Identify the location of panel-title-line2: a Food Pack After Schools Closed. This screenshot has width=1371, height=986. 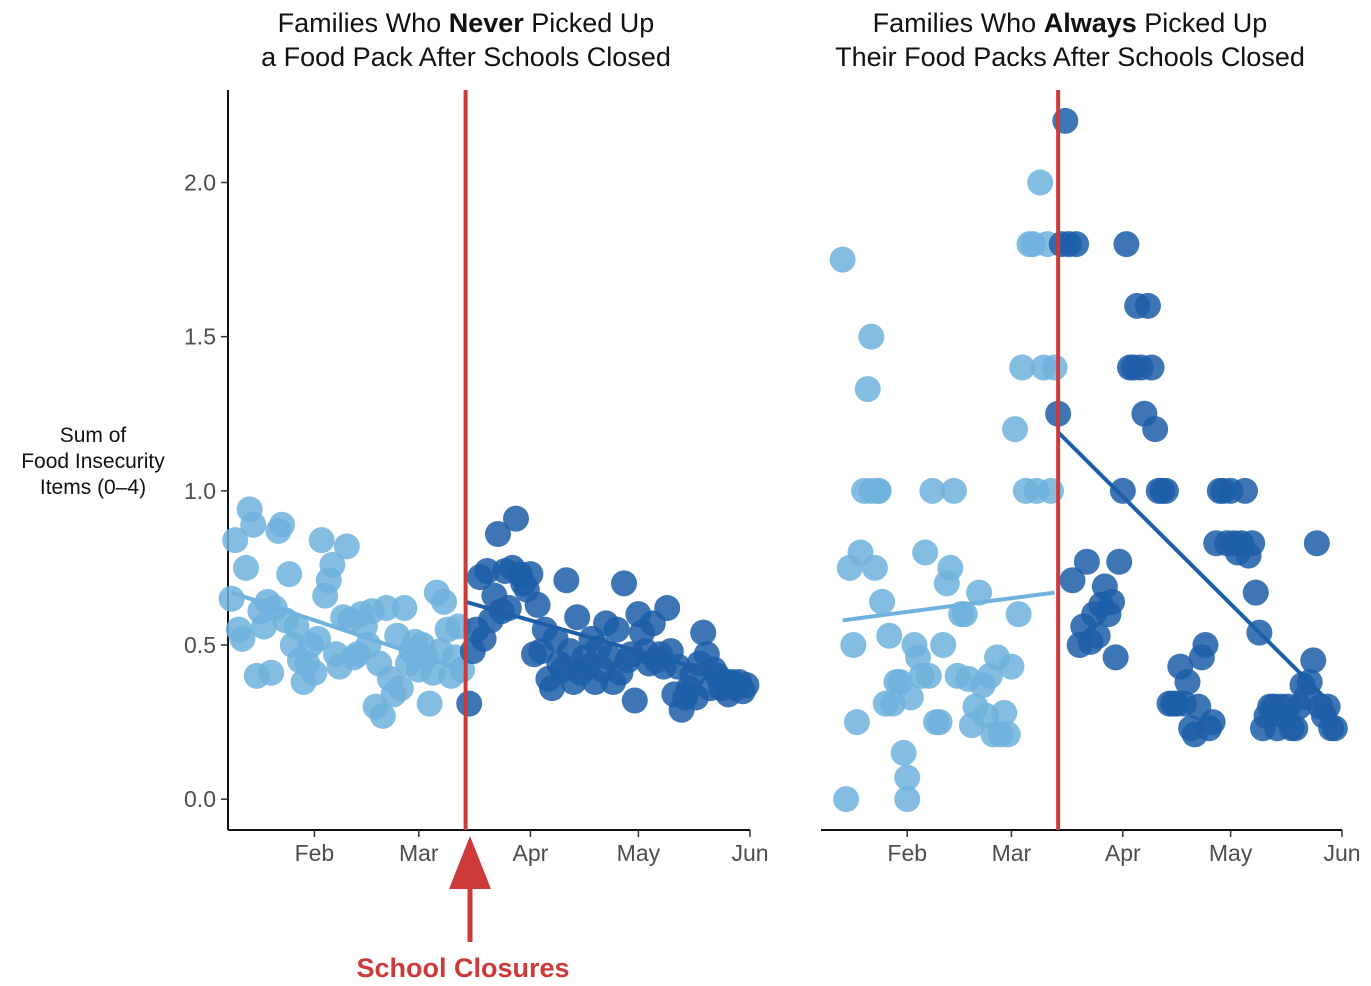
(466, 57).